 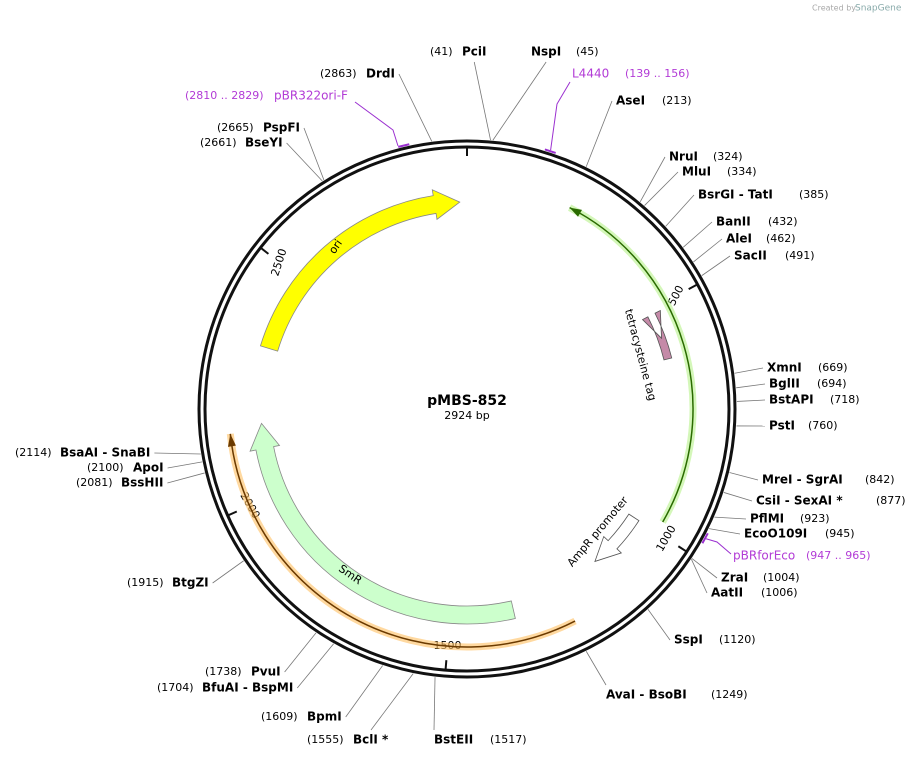 I want to click on site-position: (45), so click(x=587, y=51).